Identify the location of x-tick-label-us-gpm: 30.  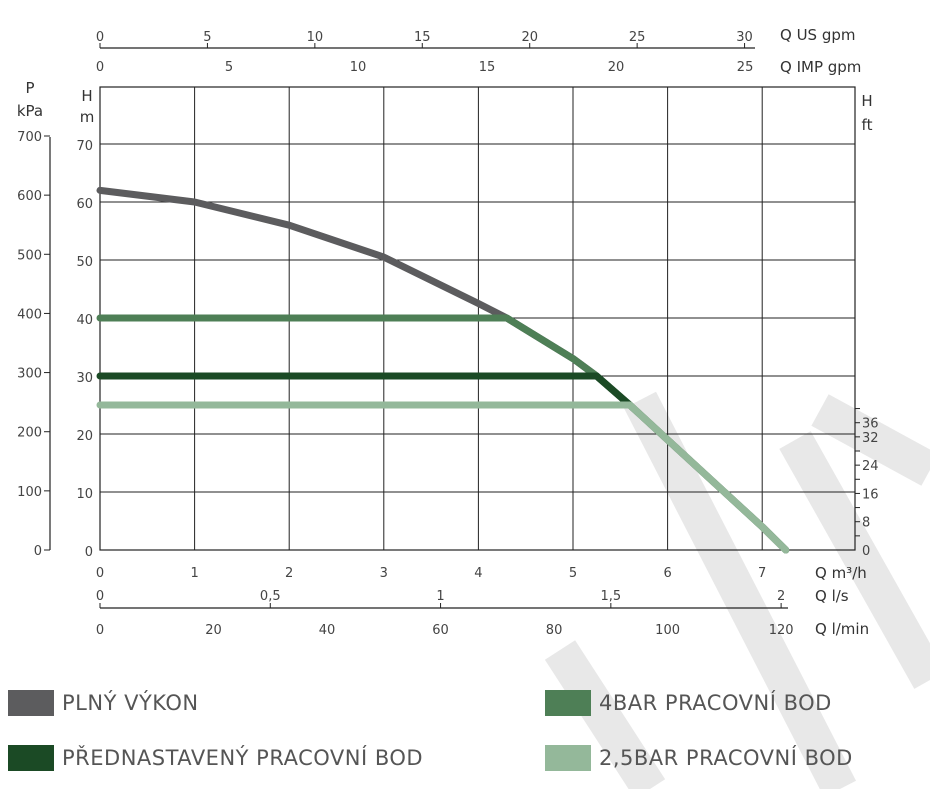
(744, 37).